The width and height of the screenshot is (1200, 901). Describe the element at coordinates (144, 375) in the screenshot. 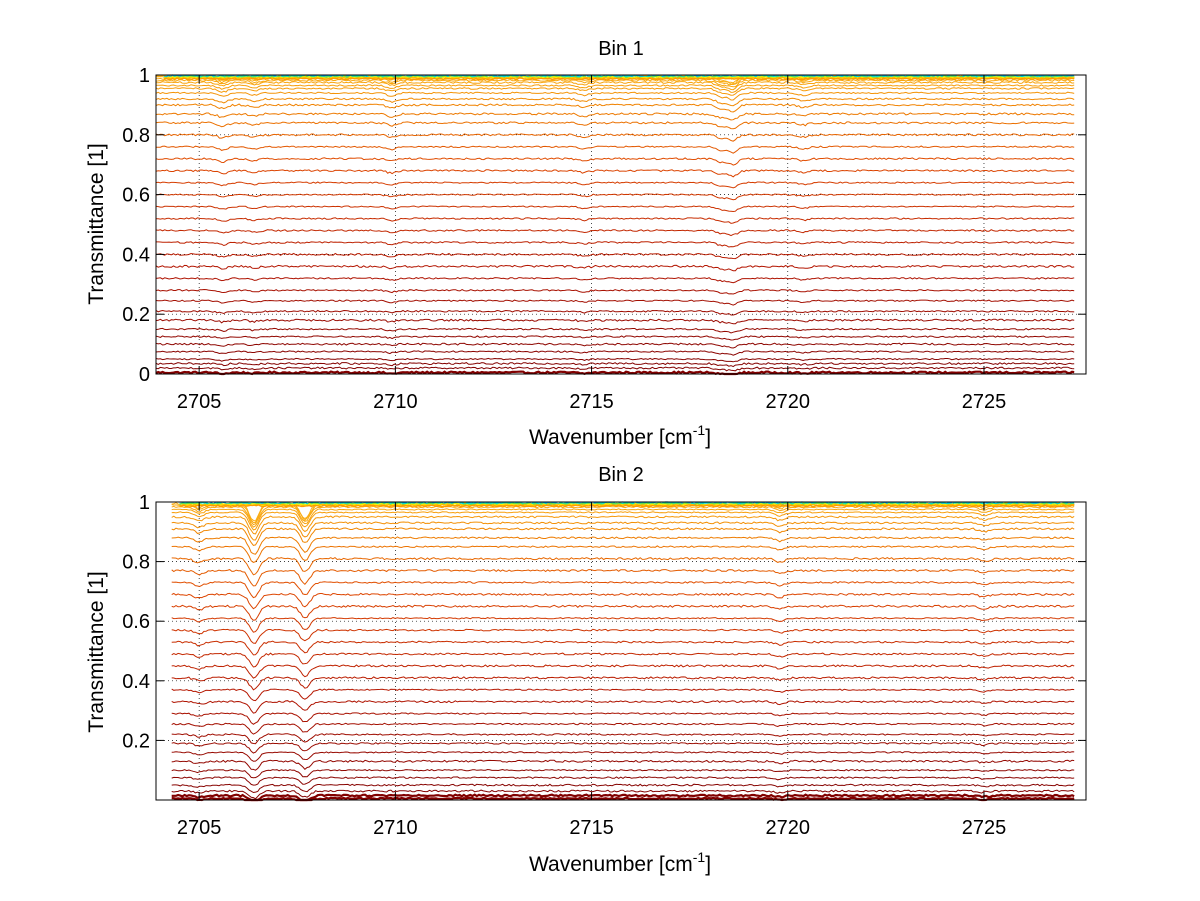

I see `y-tick-label: 0` at that location.